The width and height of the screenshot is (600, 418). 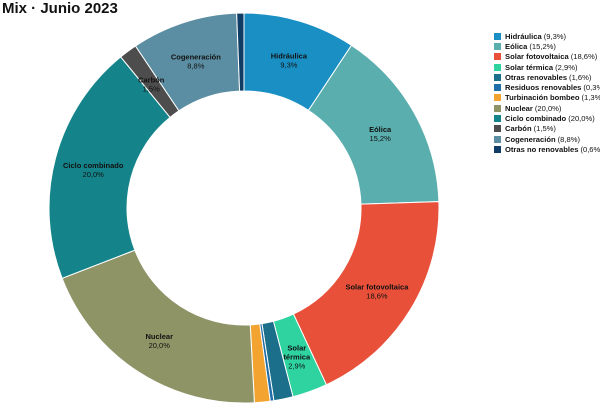 I want to click on legend-value: (1,3%), so click(x=590, y=98).